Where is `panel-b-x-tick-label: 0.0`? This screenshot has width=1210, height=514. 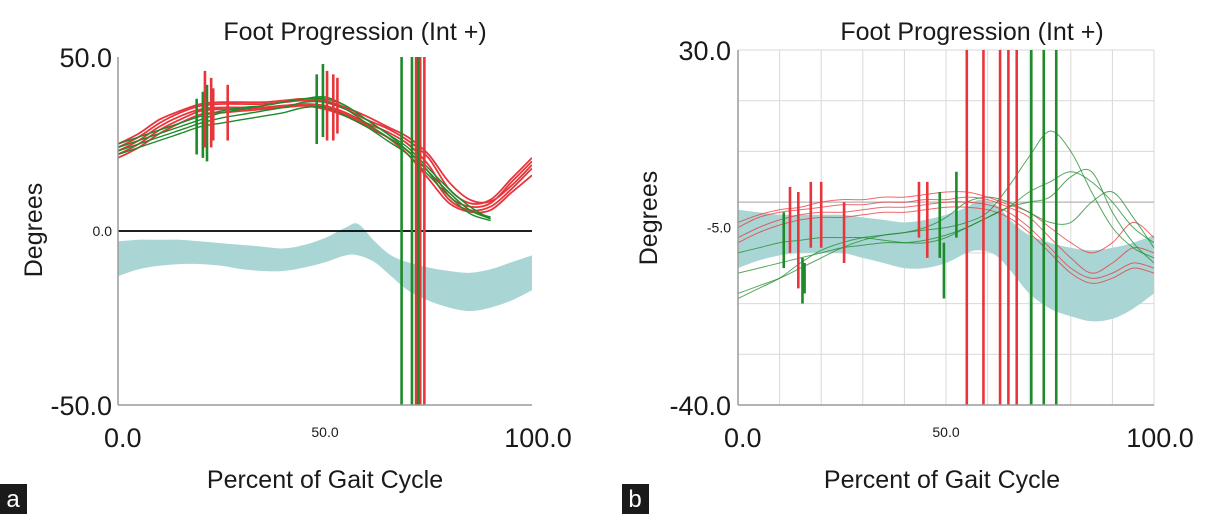
panel-b-x-tick-label: 0.0 is located at coordinates (743, 438).